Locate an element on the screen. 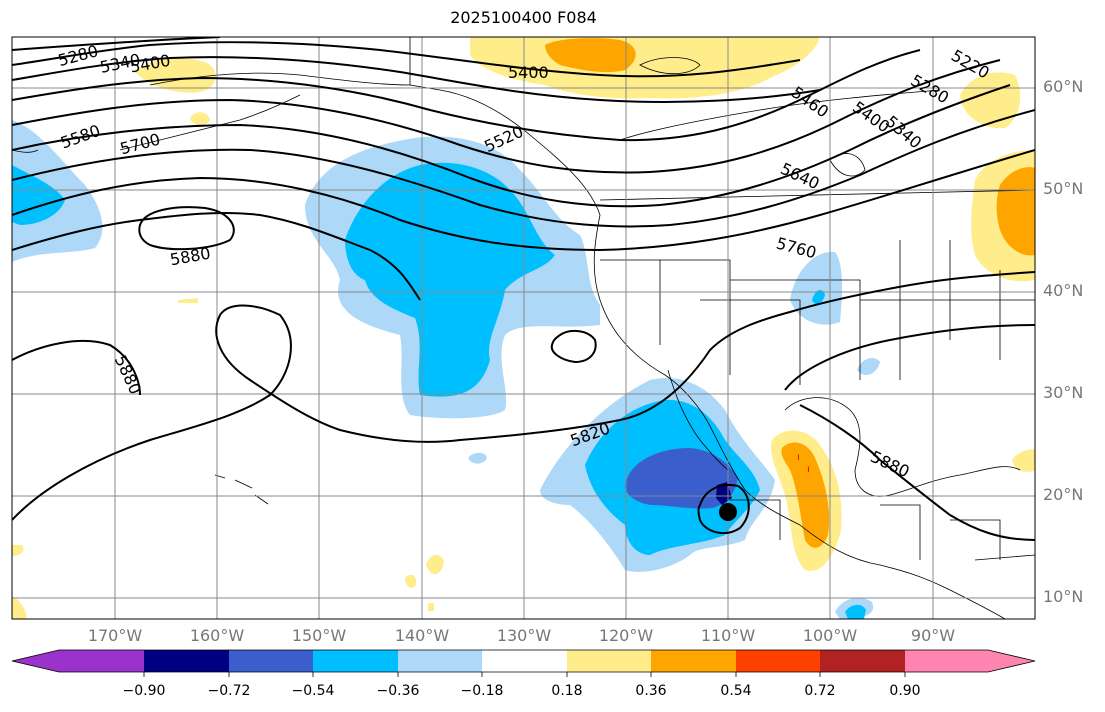 The image size is (1105, 712). colorbar-extend-low is located at coordinates (35, 661).